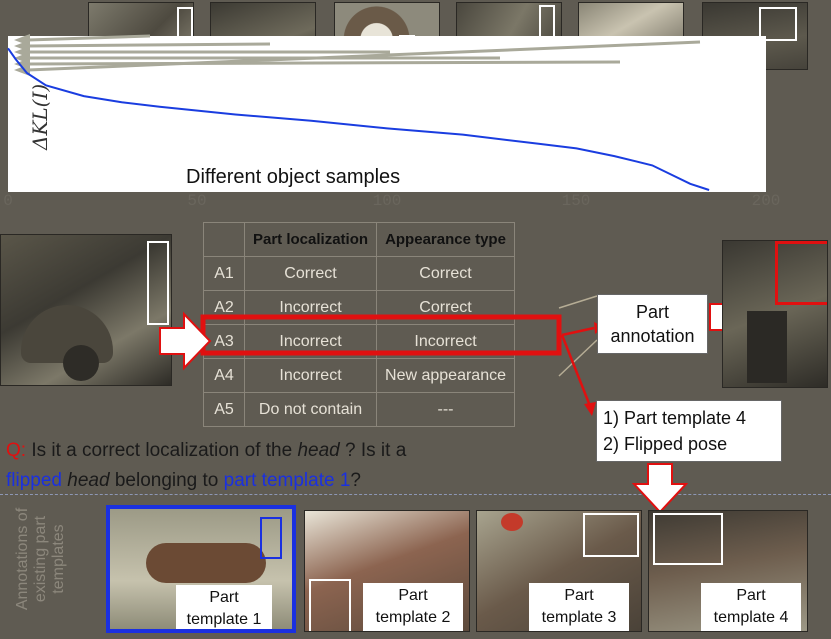 The width and height of the screenshot is (831, 639). Describe the element at coordinates (578, 331) in the screenshot. I see `red-arrow-to-annotation` at that location.